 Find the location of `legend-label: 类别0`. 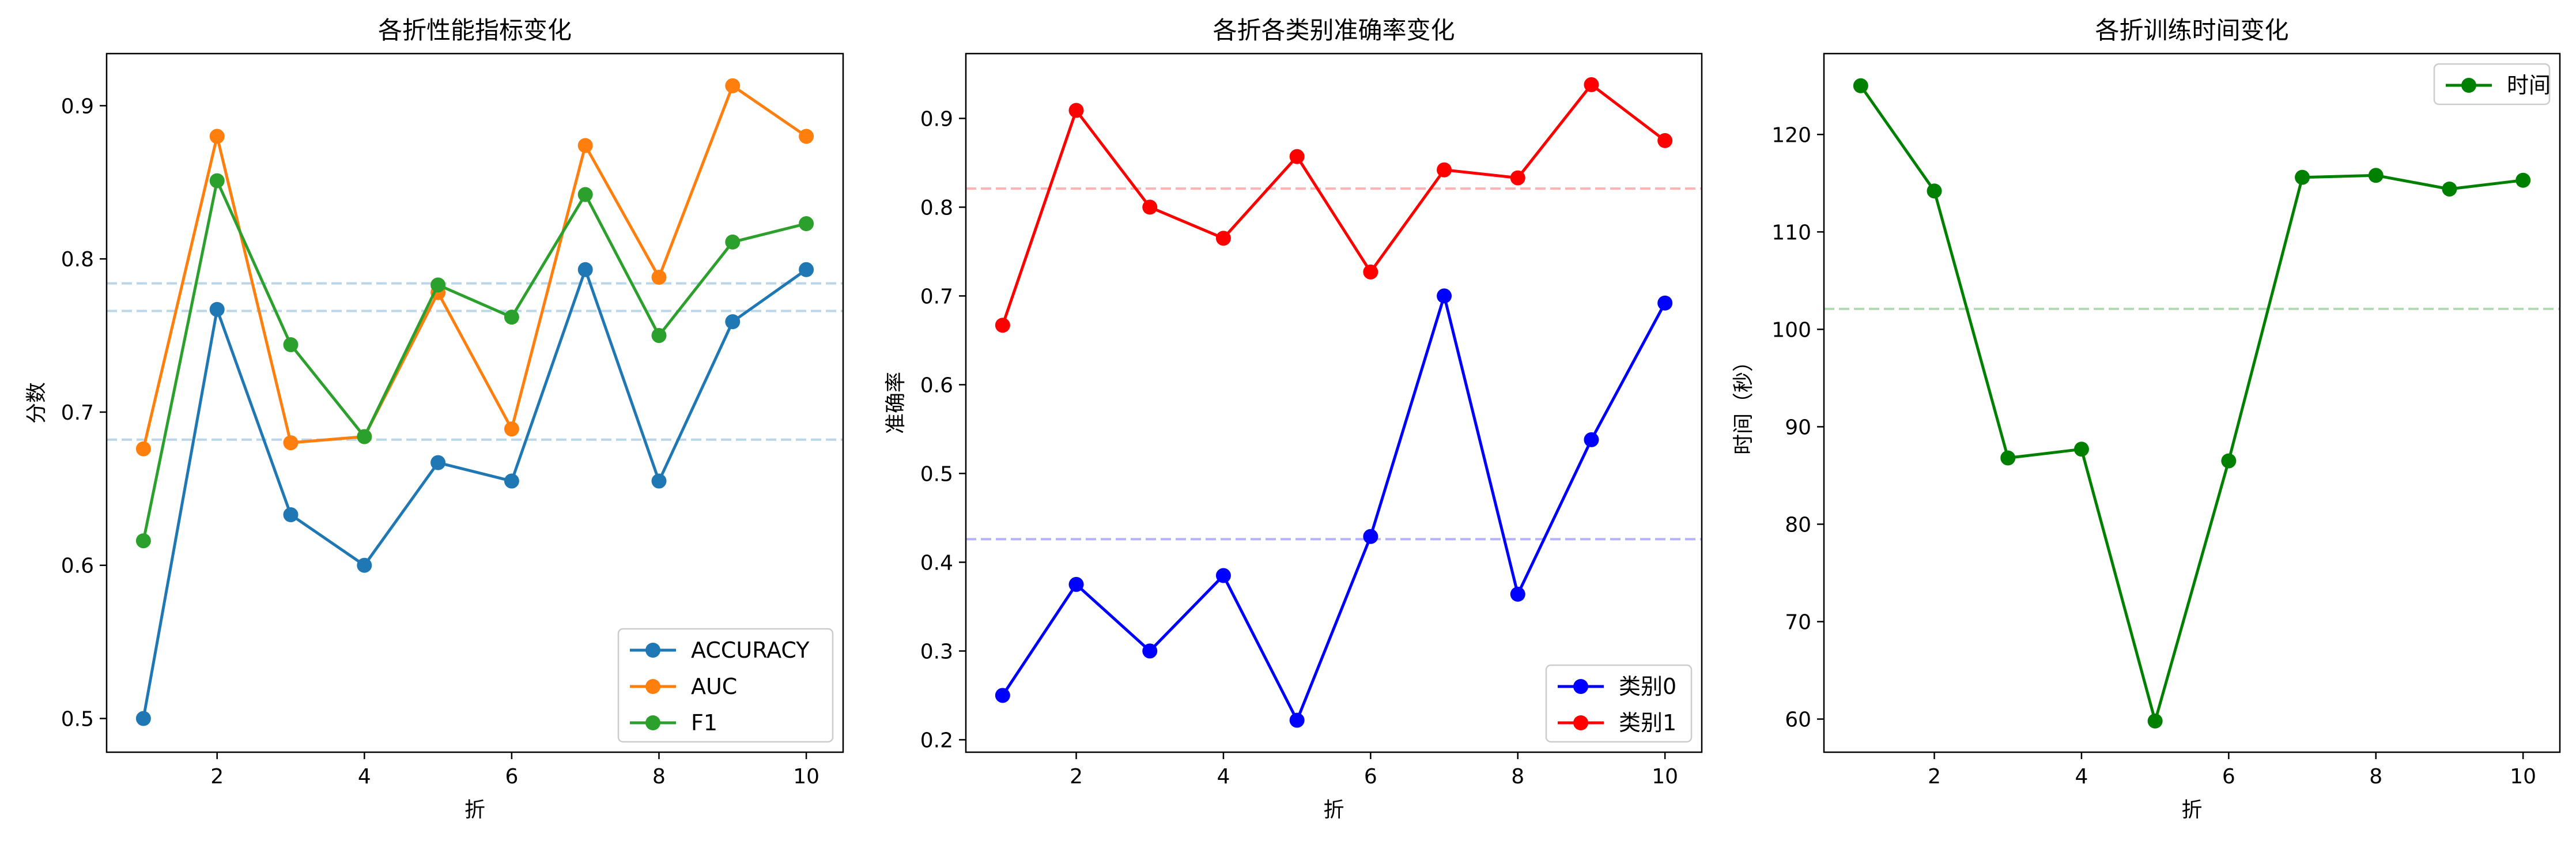

legend-label: 类别0 is located at coordinates (1647, 686).